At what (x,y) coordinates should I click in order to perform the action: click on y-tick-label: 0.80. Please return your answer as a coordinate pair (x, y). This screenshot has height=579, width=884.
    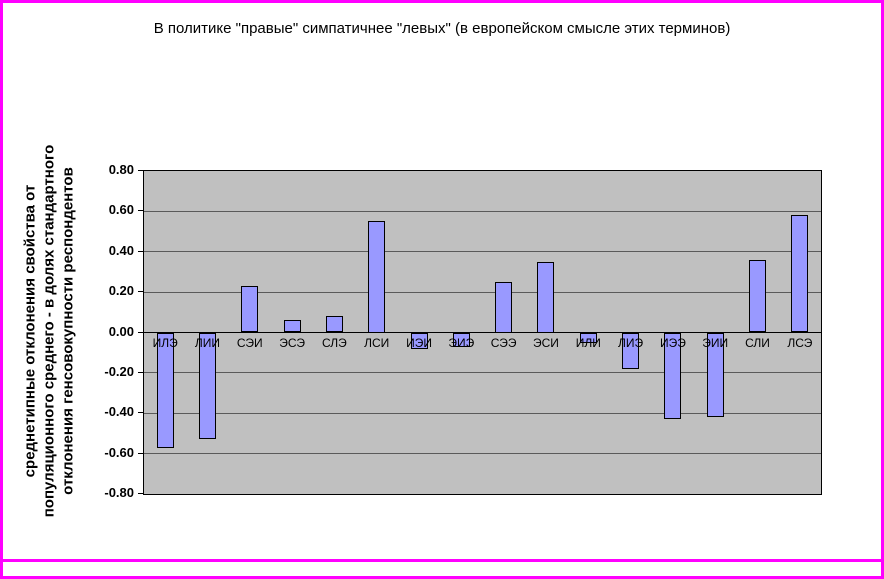
    Looking at the image, I should click on (121, 169).